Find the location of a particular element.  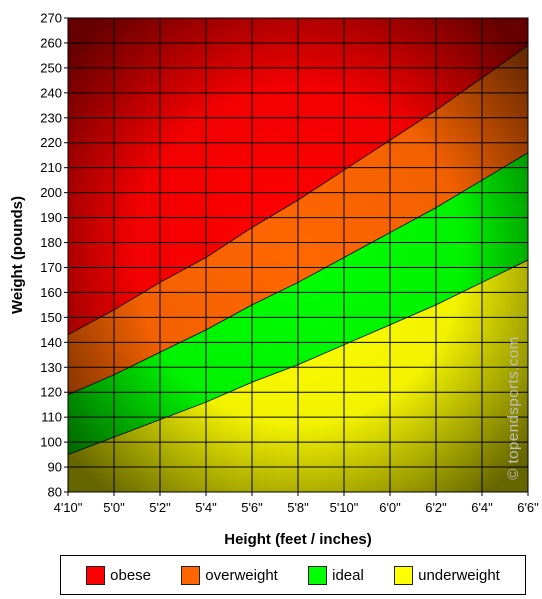

x-tick-label: 5'10" is located at coordinates (344, 507).